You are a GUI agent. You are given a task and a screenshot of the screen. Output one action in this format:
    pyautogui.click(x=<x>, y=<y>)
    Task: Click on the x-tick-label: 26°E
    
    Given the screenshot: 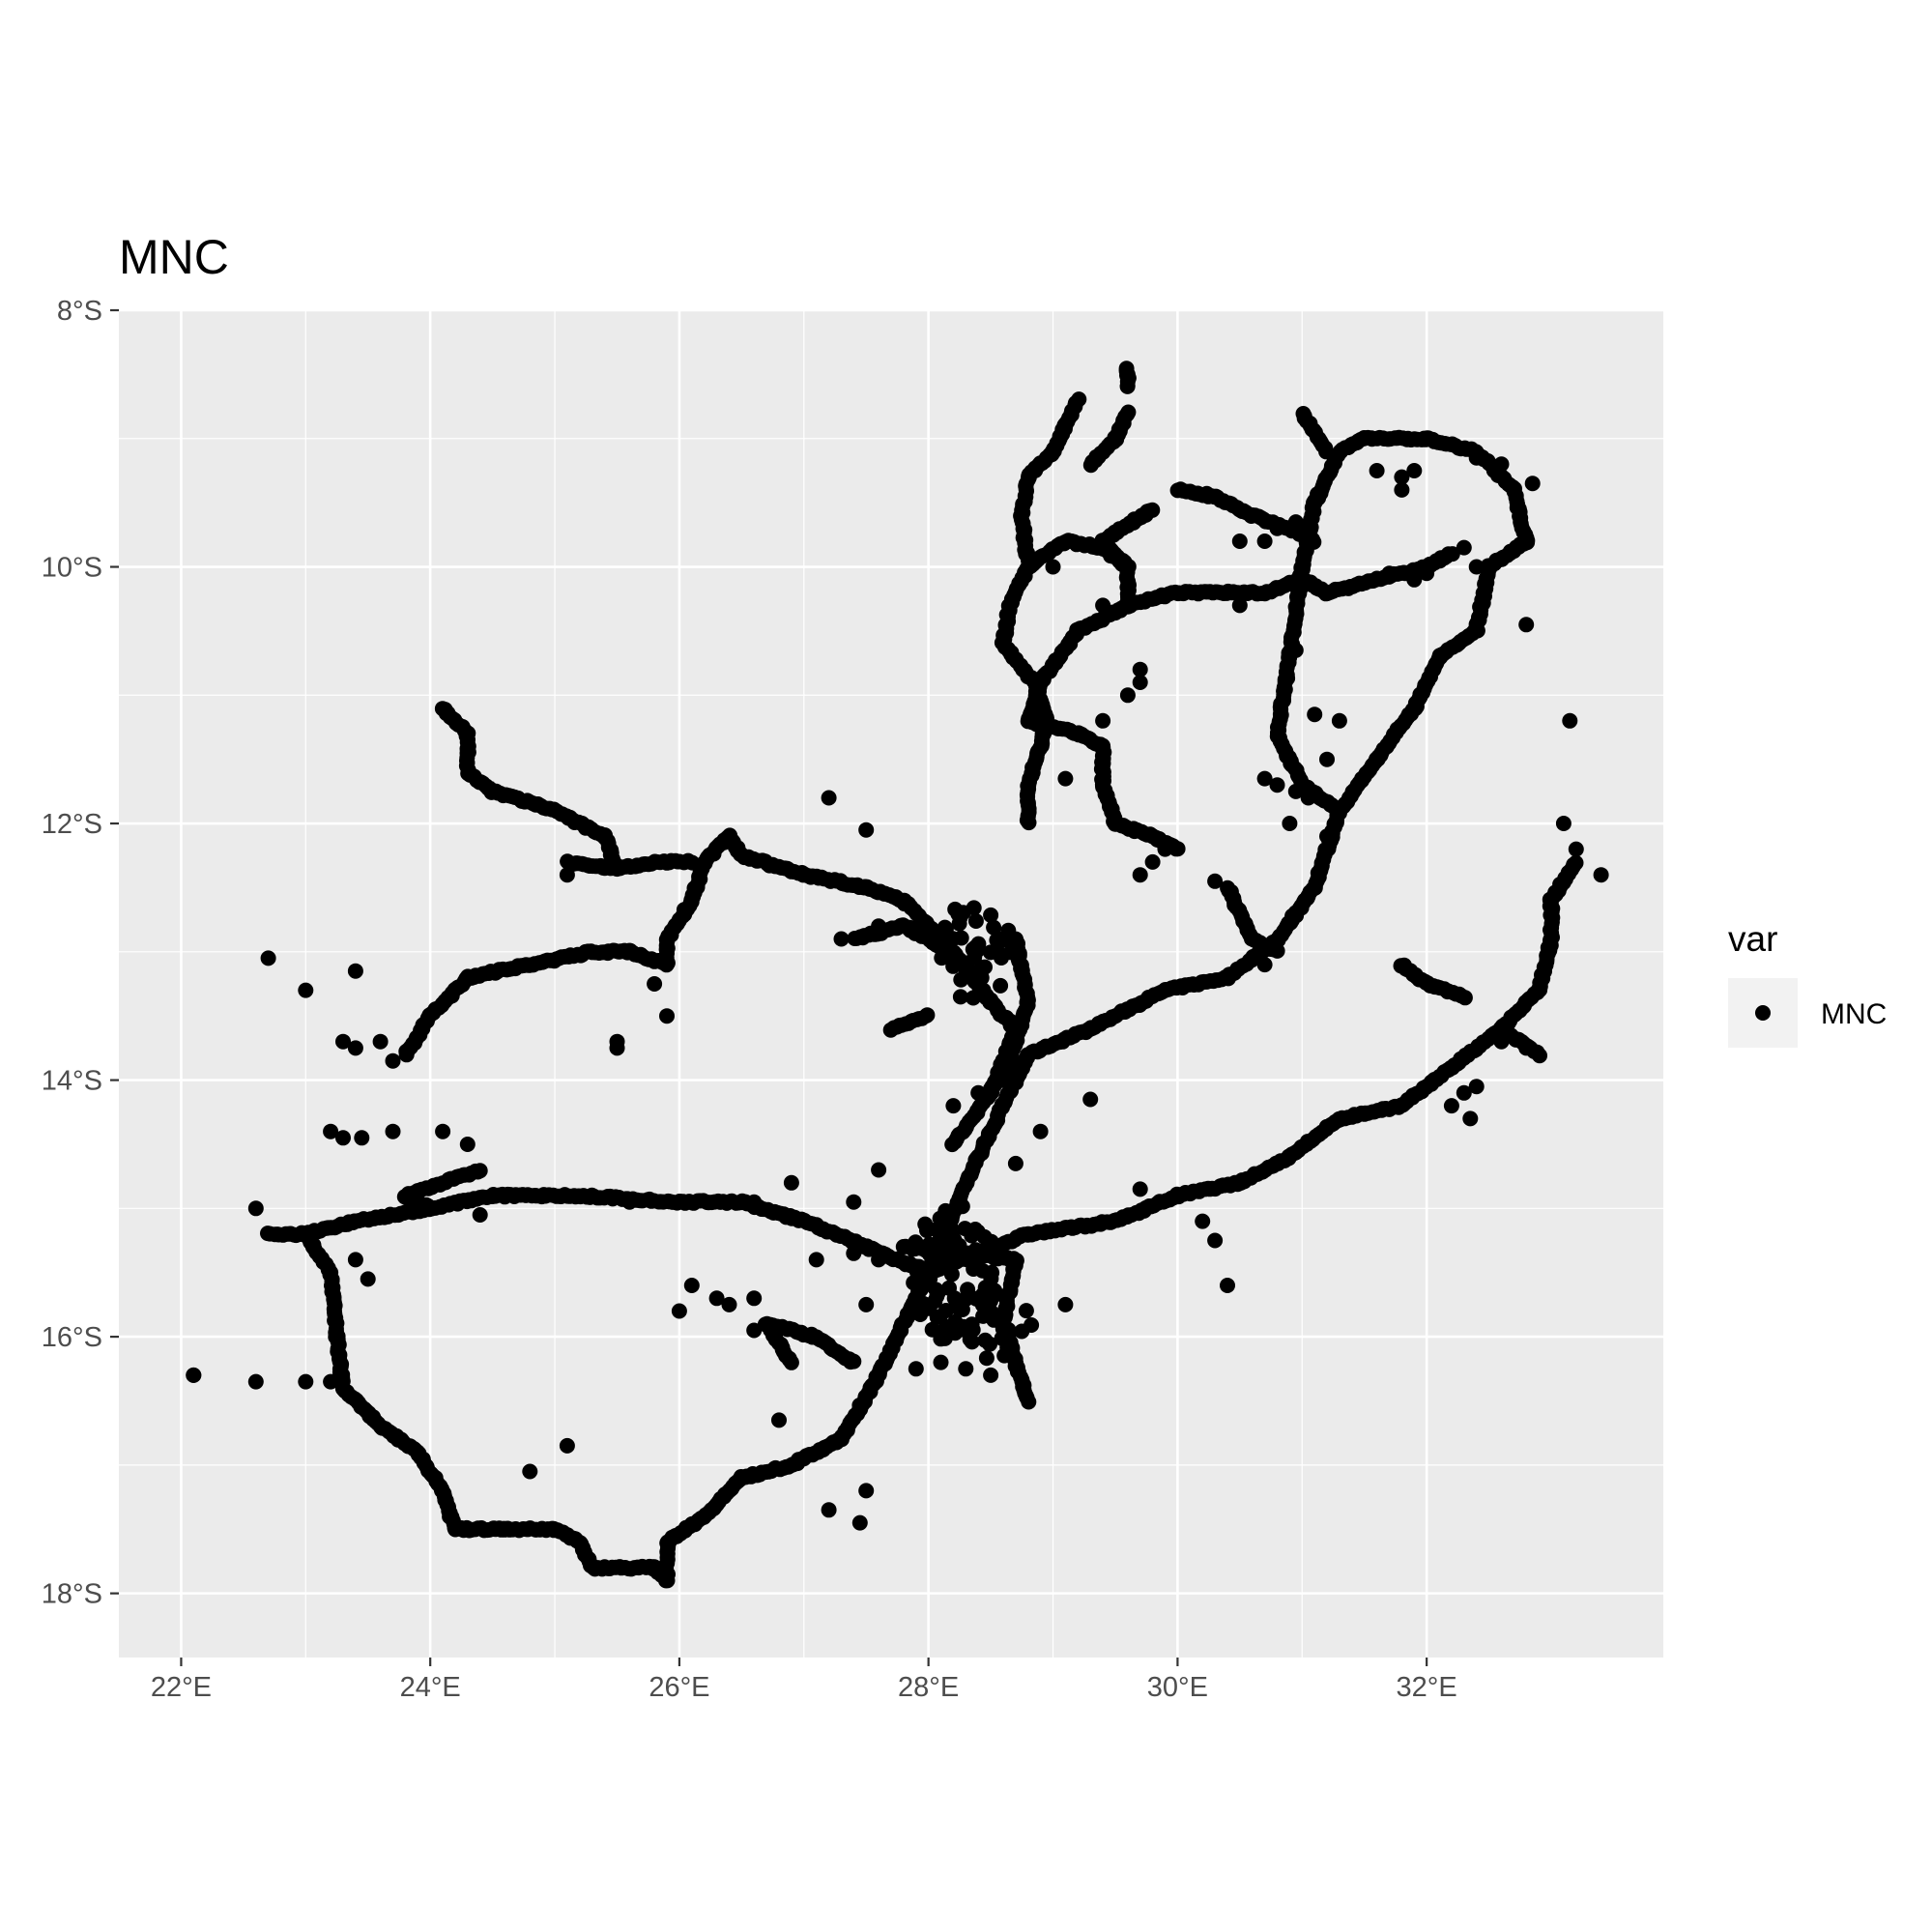 What is the action you would take?
    pyautogui.click(x=679, y=1687)
    